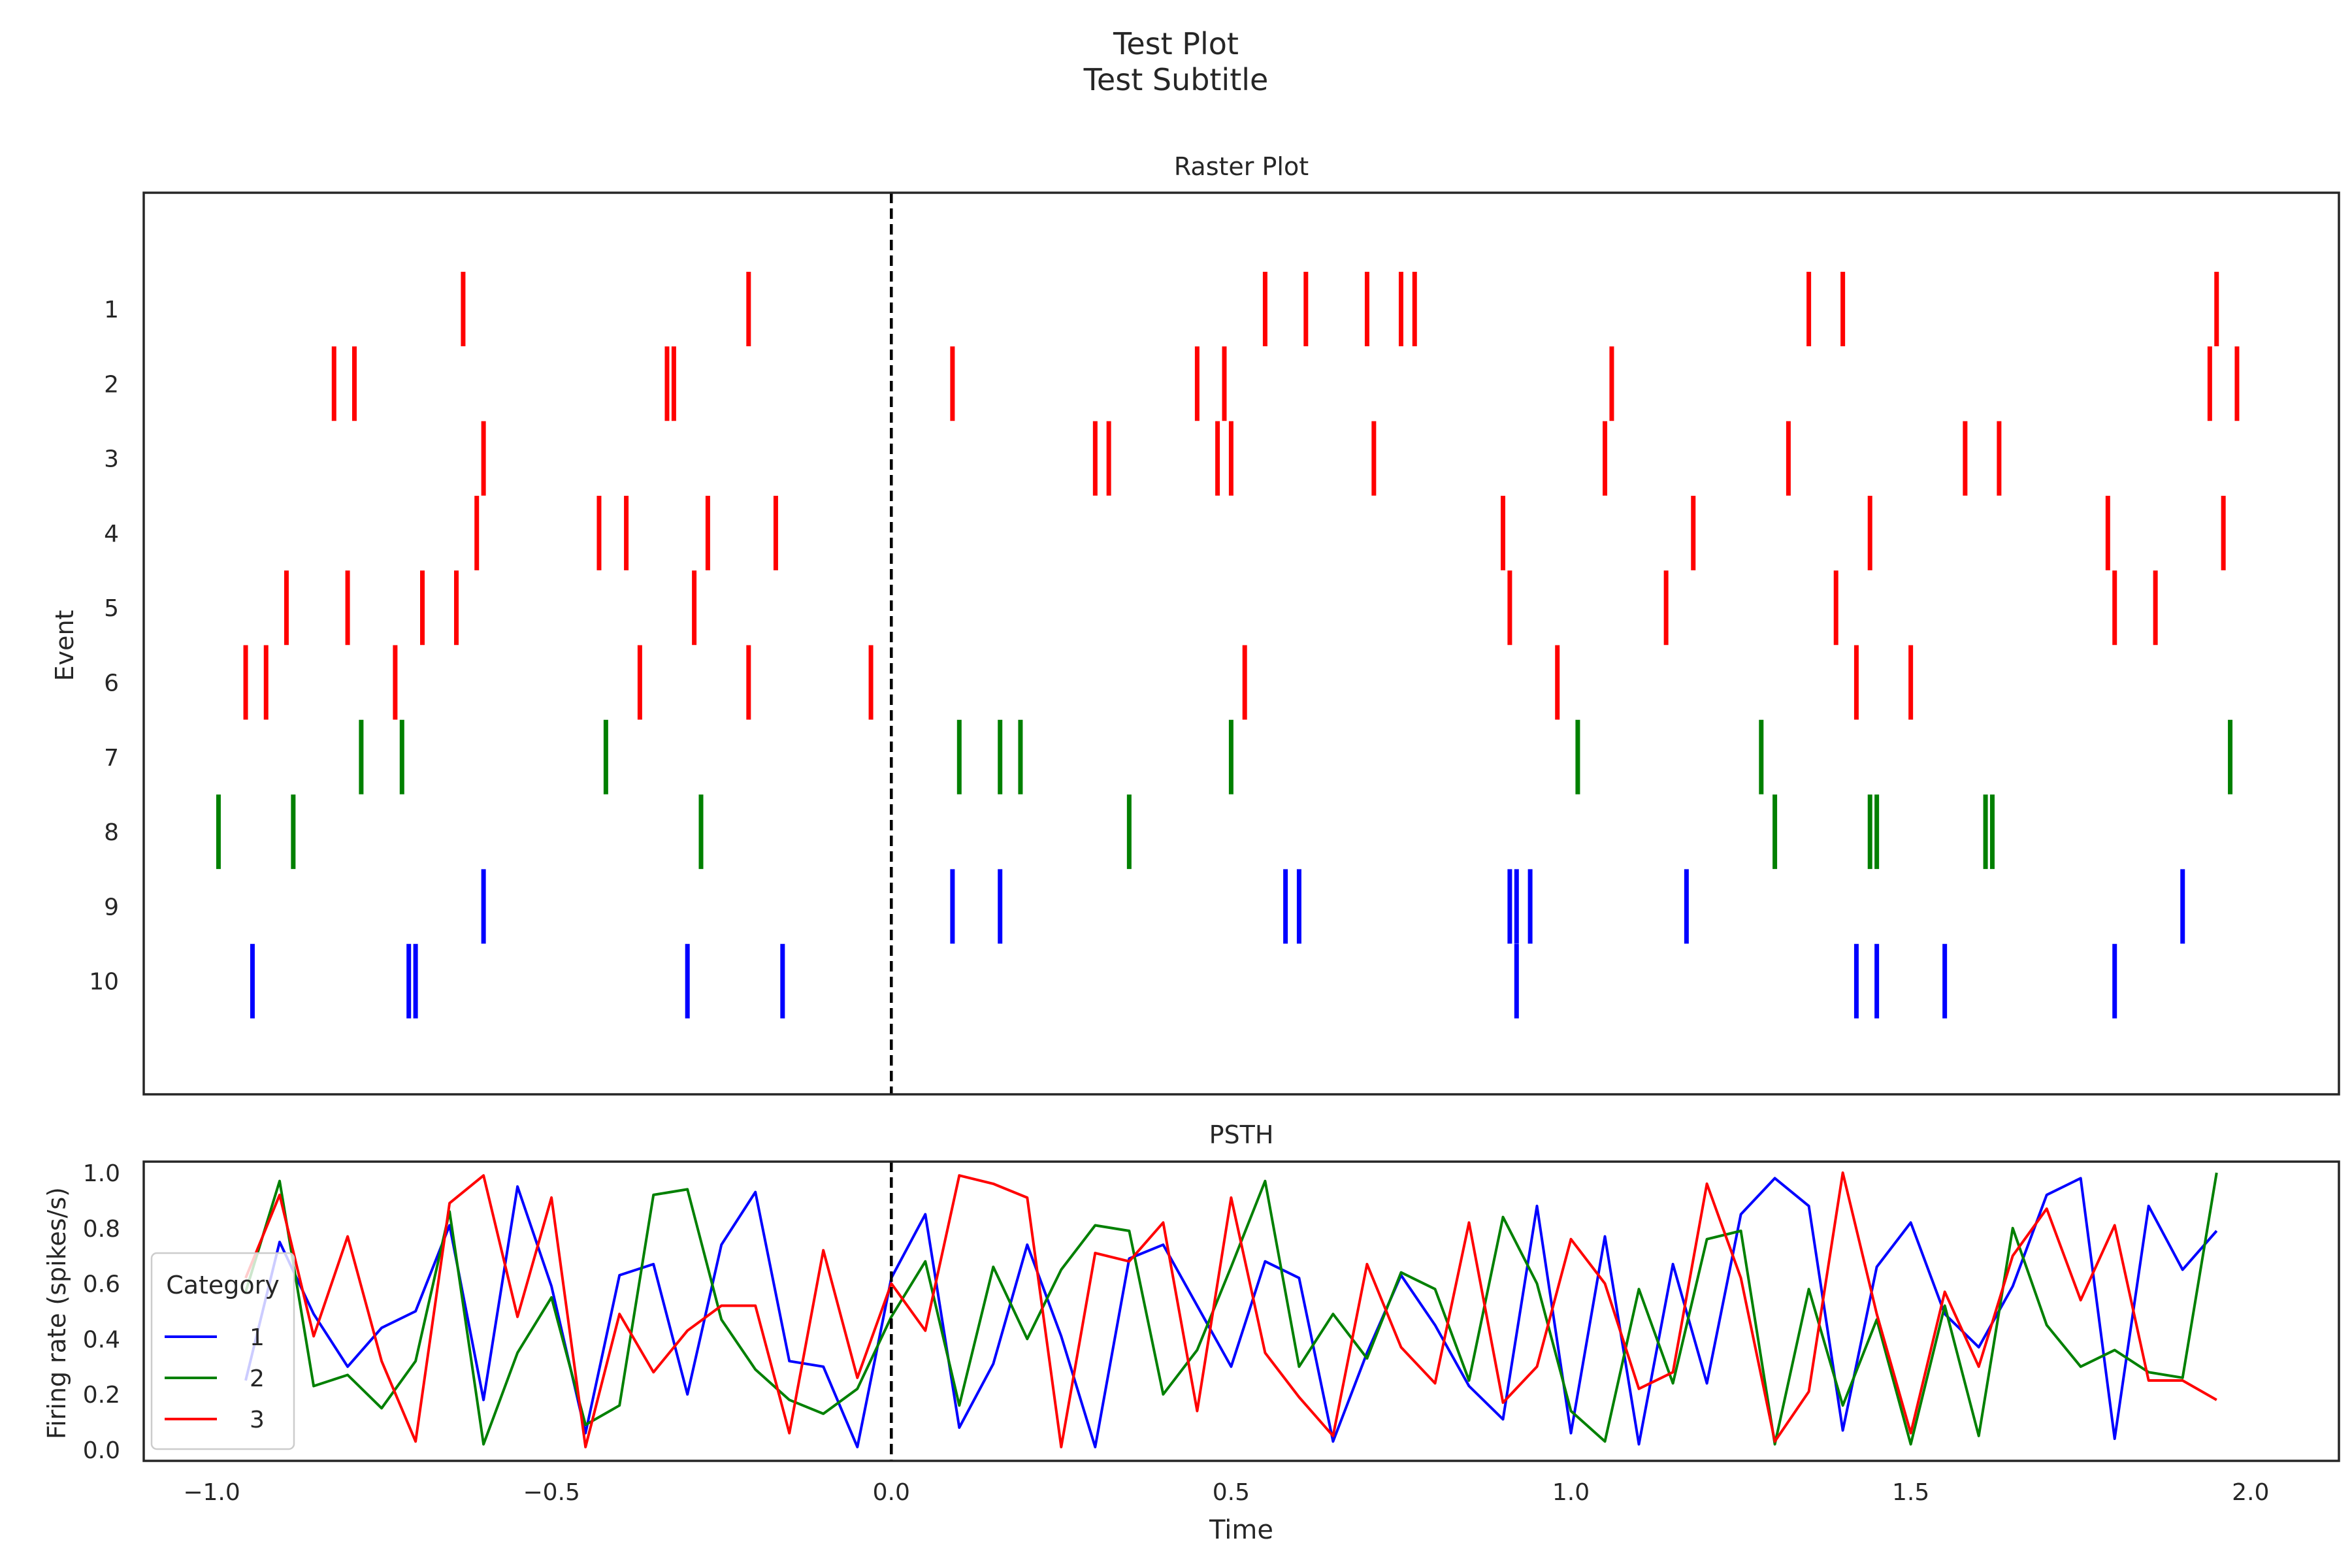 The image size is (2352, 1568). I want to click on event-tick-label: 7, so click(111, 758).